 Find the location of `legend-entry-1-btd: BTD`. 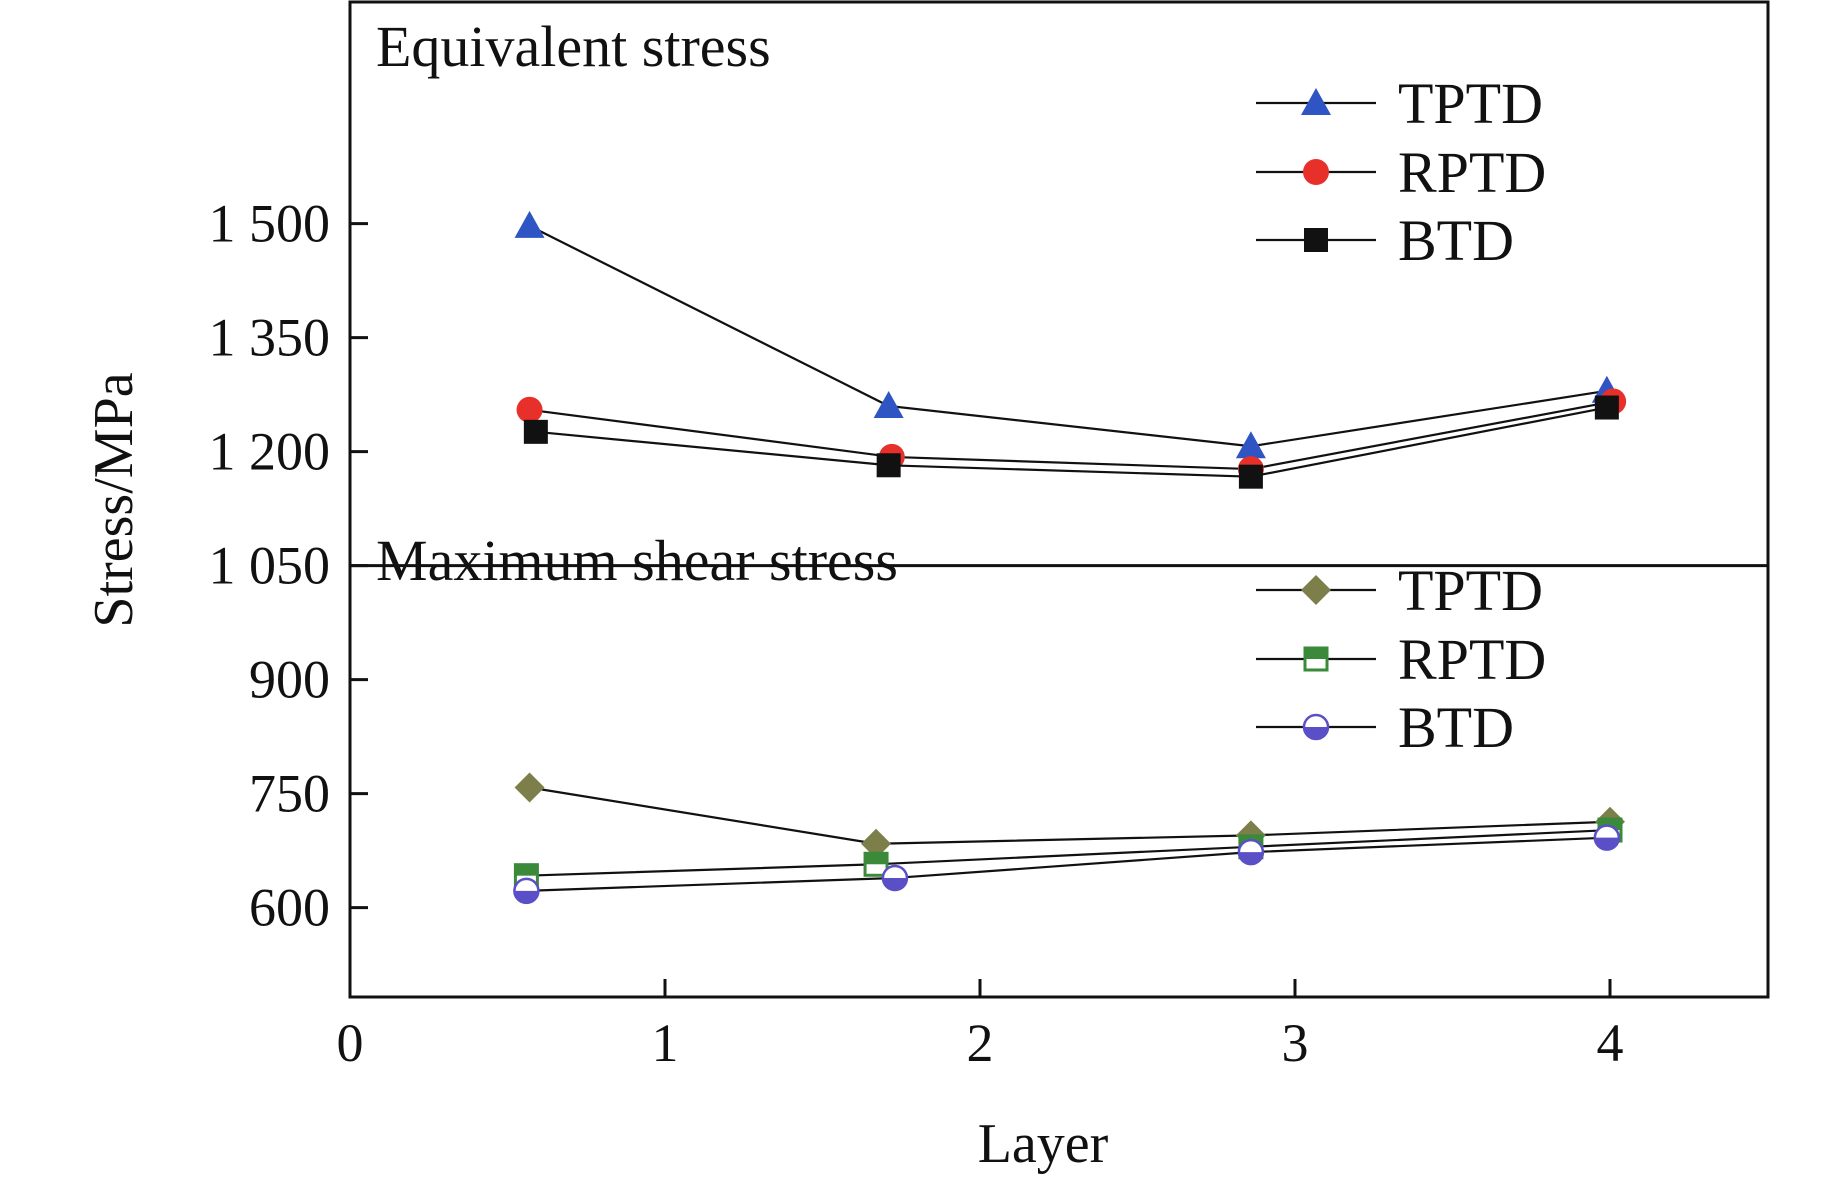

legend-entry-1-btd: BTD is located at coordinates (1385, 727).